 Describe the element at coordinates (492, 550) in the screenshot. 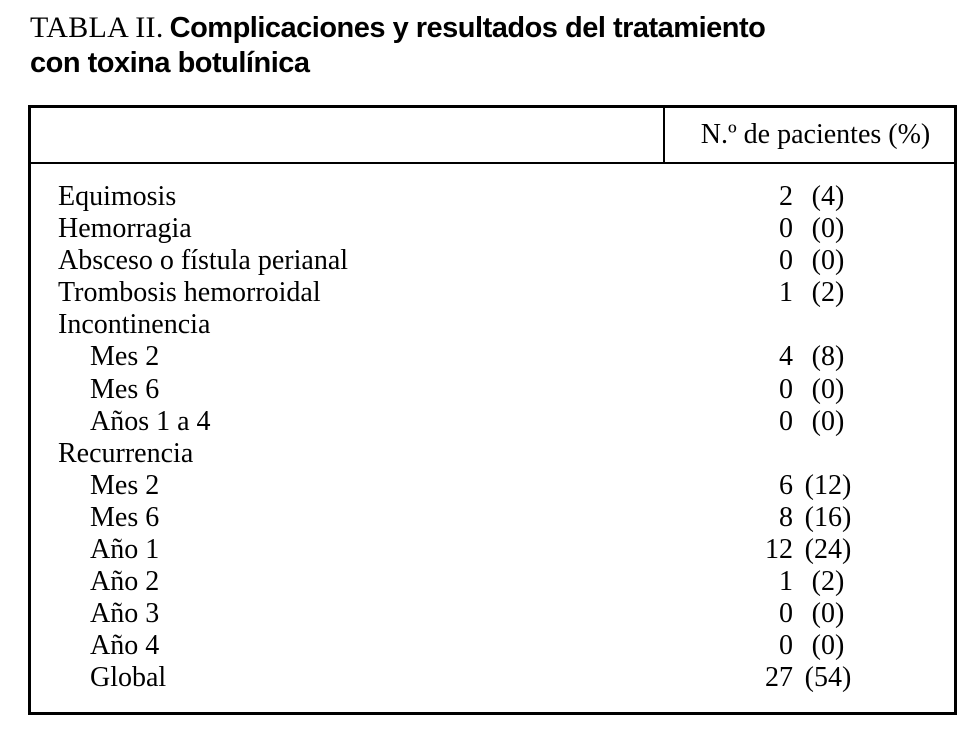

I see `table-row-recurrencia-ano1: Año 1 12 (24)` at that location.